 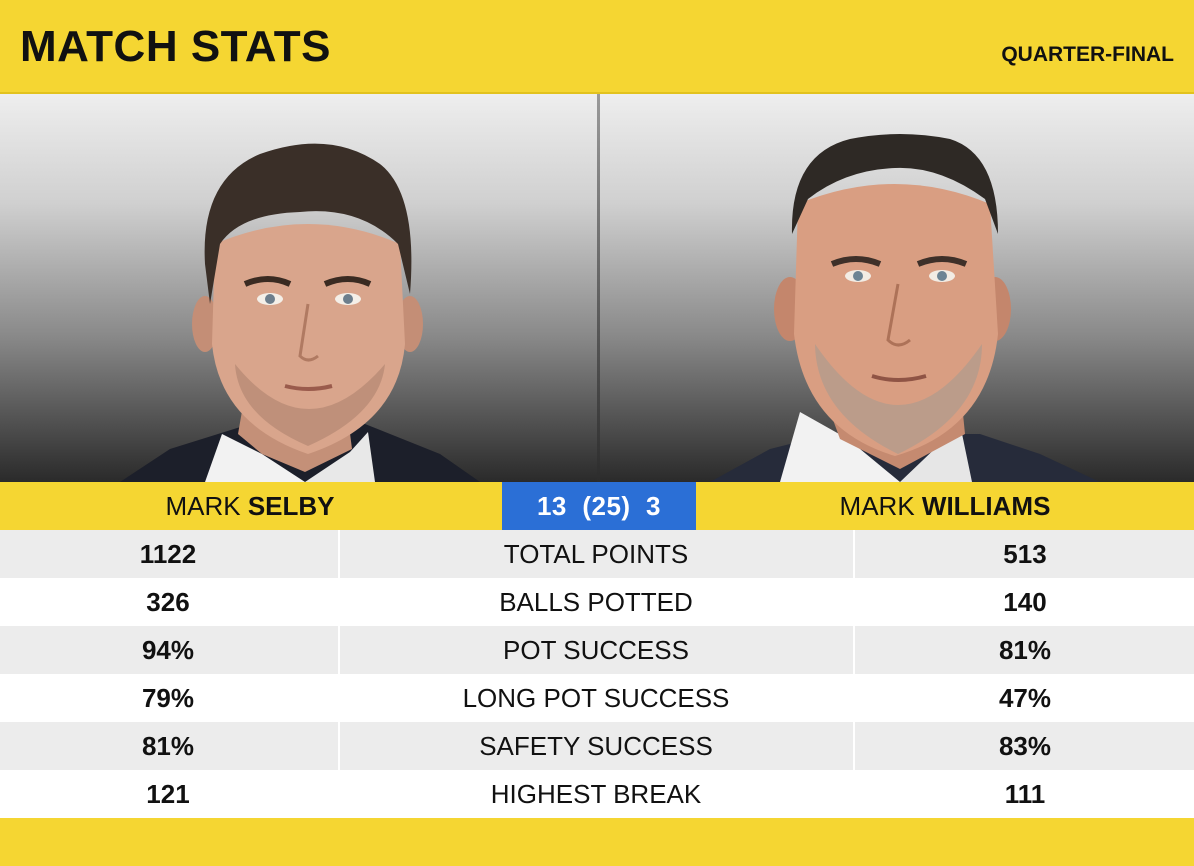 I want to click on page-title: MATCH STATS, so click(x=176, y=46).